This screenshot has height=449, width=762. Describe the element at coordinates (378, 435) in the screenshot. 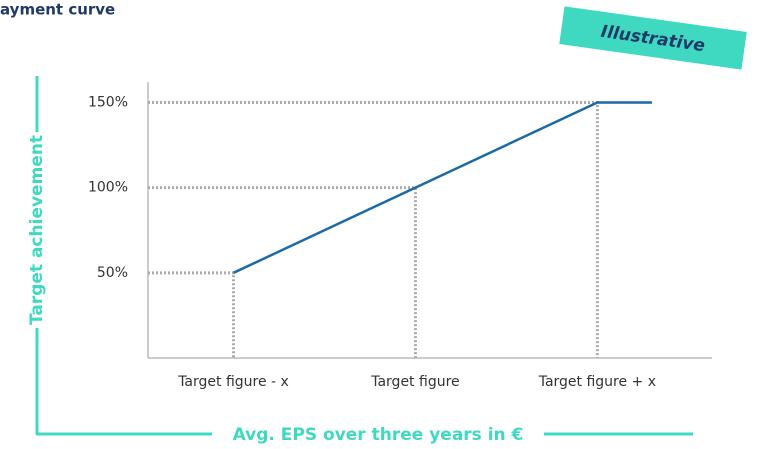

I see `x-axis-title: Avg. EPS over three years in €` at that location.